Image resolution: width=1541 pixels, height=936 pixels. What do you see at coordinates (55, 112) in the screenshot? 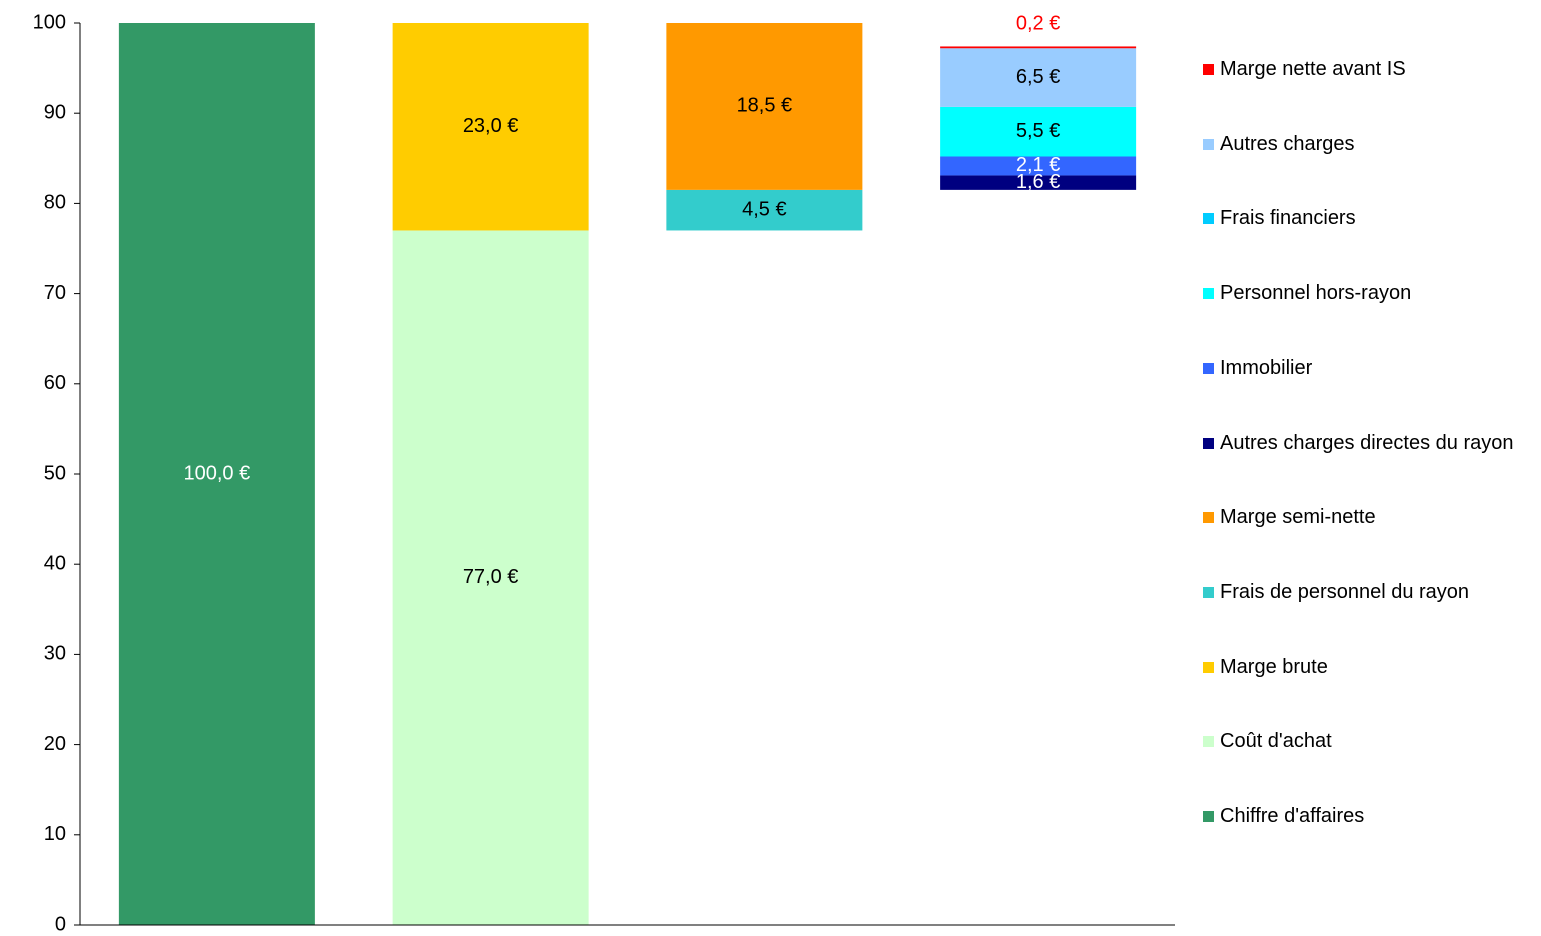
I see `y-tick-label: 90` at bounding box center [55, 112].